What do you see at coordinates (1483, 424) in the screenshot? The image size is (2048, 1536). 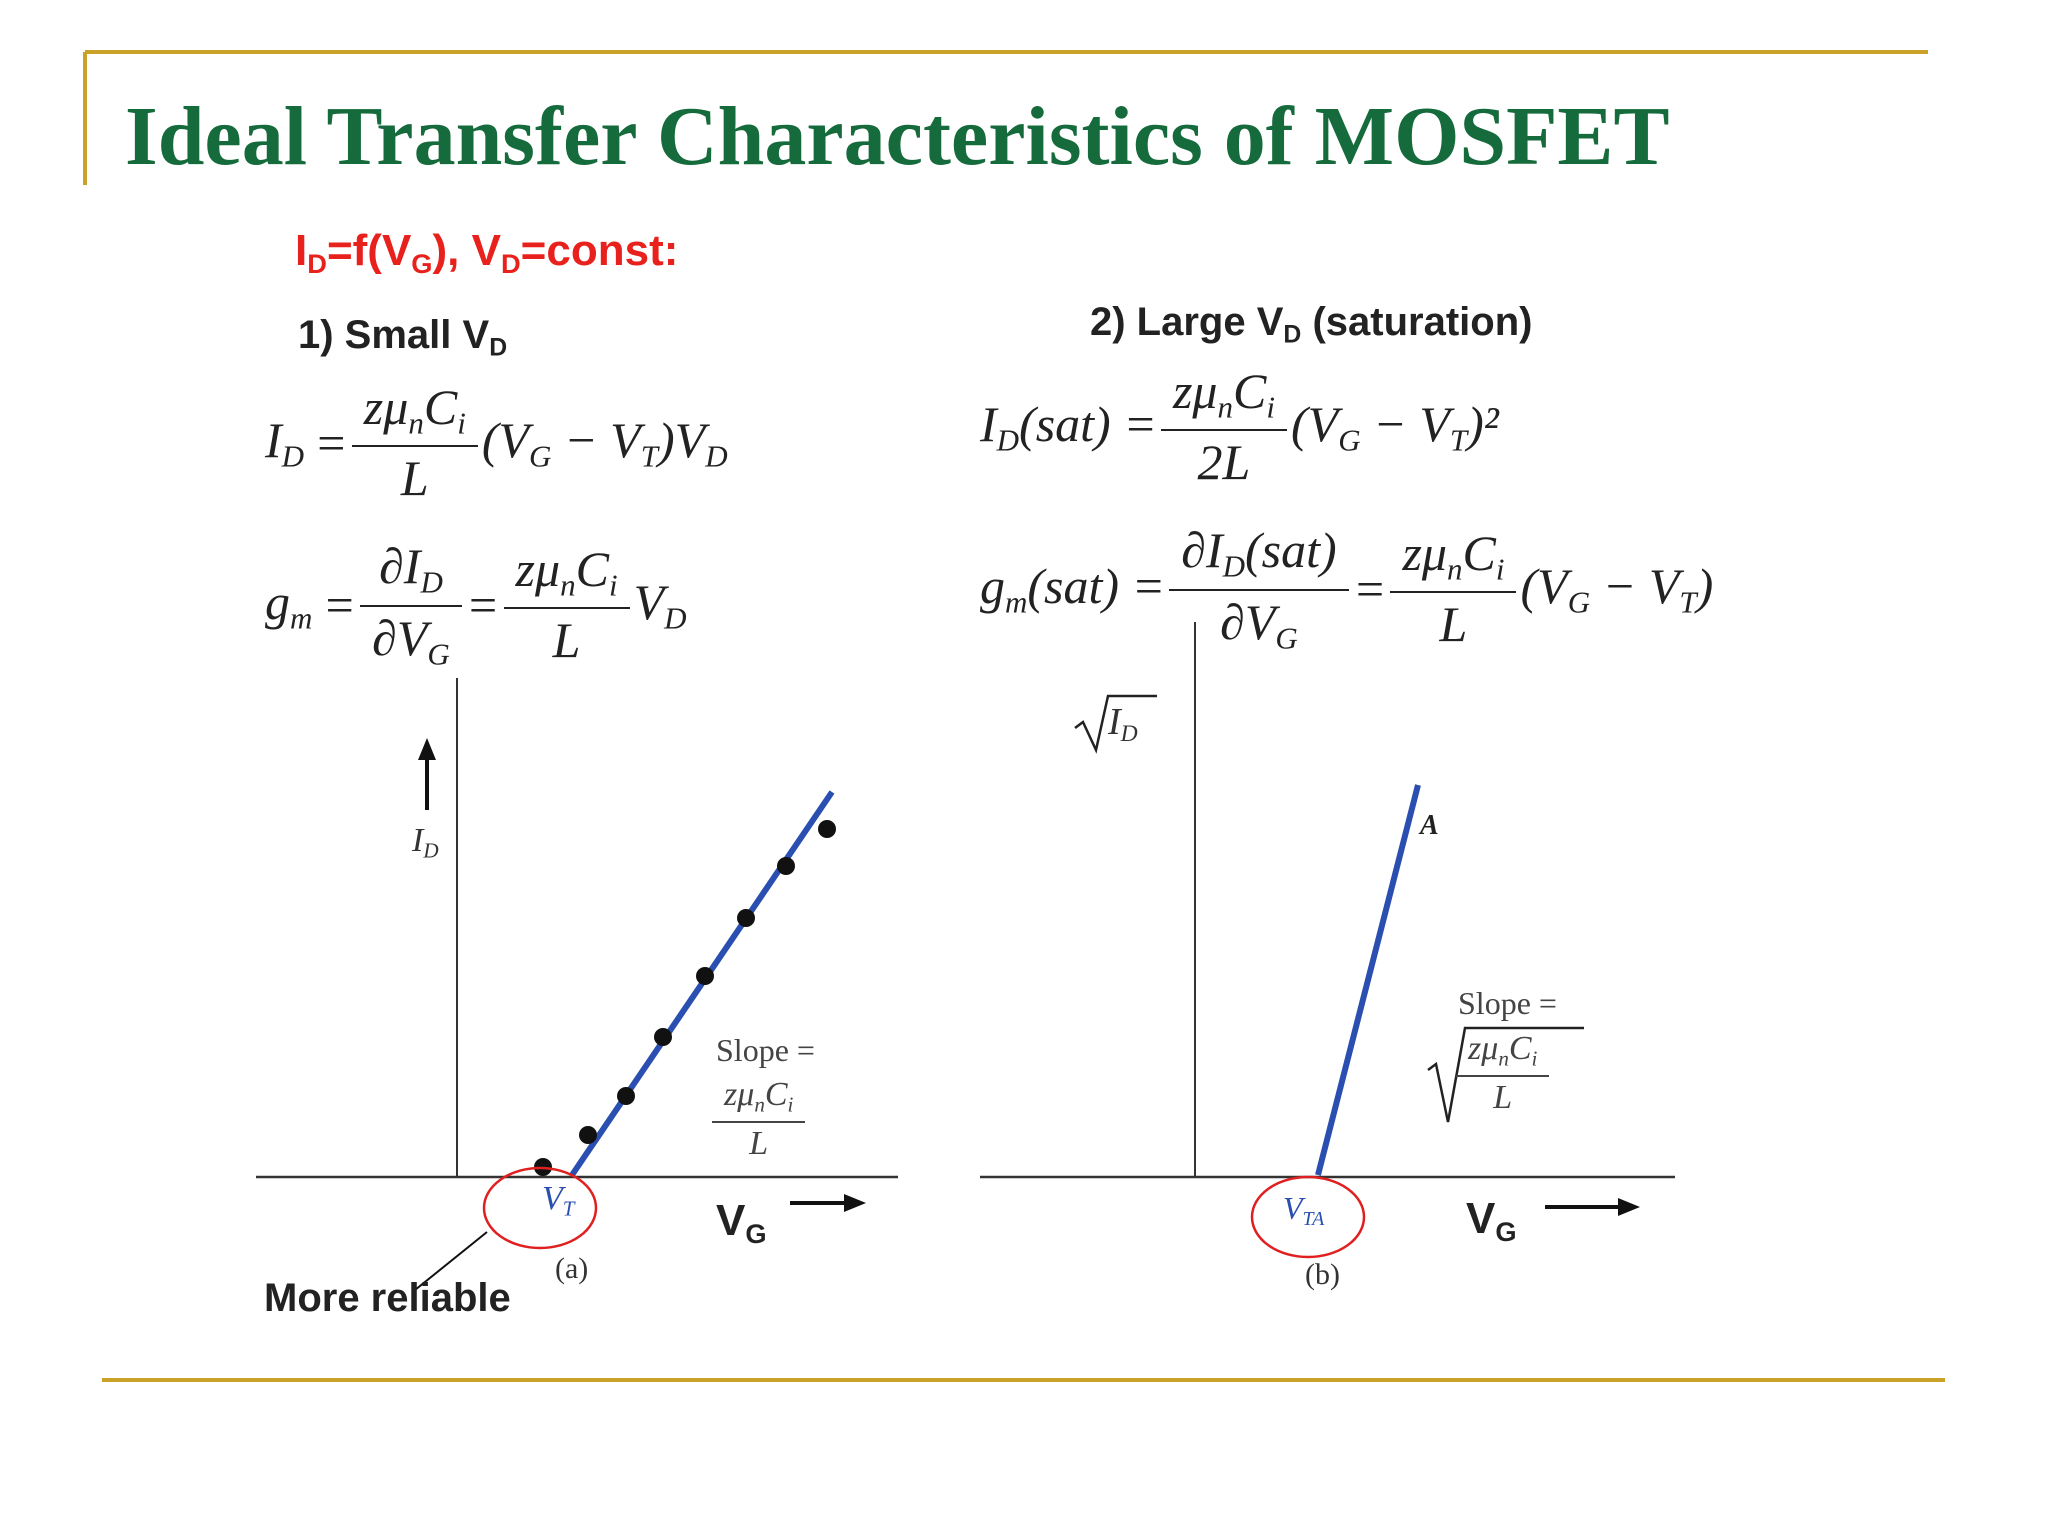 I see `text: )²` at bounding box center [1483, 424].